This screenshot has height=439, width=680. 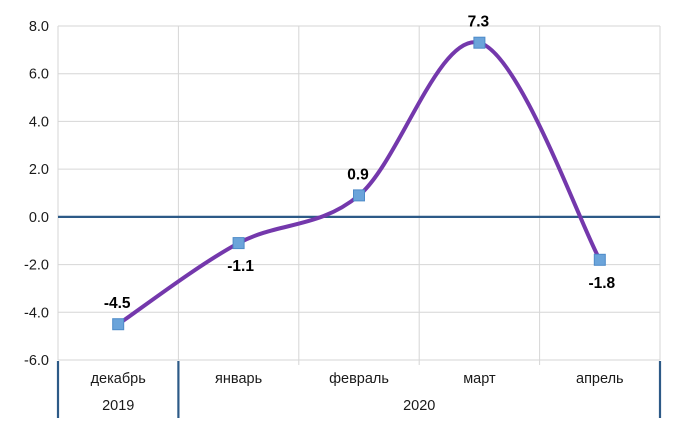 What do you see at coordinates (419, 406) in the screenshot?
I see `year-label: 2020` at bounding box center [419, 406].